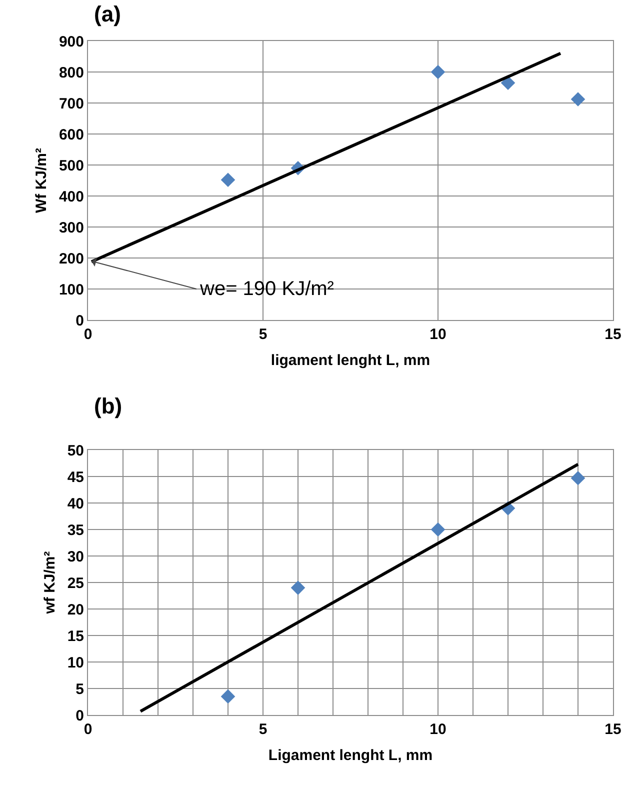  I want to click on y-tick-label: 30, so click(75, 557).